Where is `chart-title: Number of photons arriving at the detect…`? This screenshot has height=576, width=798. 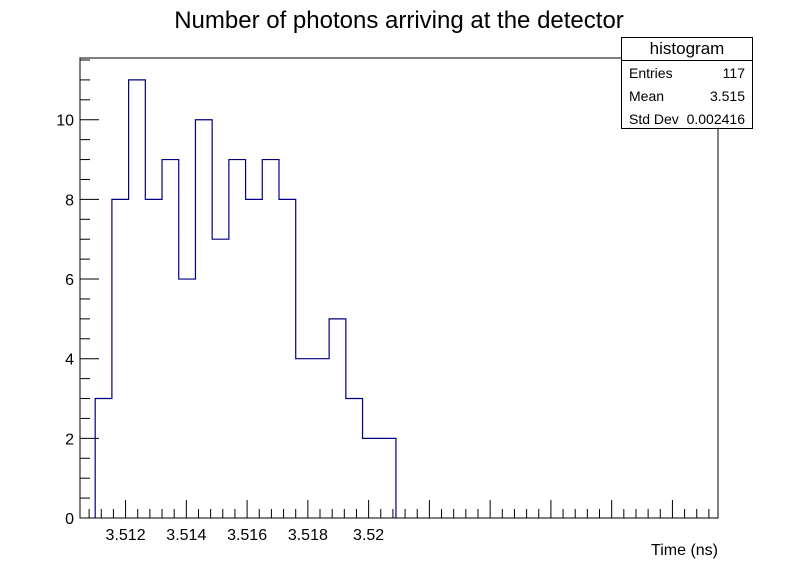 chart-title: Number of photons arriving at the detect… is located at coordinates (399, 20).